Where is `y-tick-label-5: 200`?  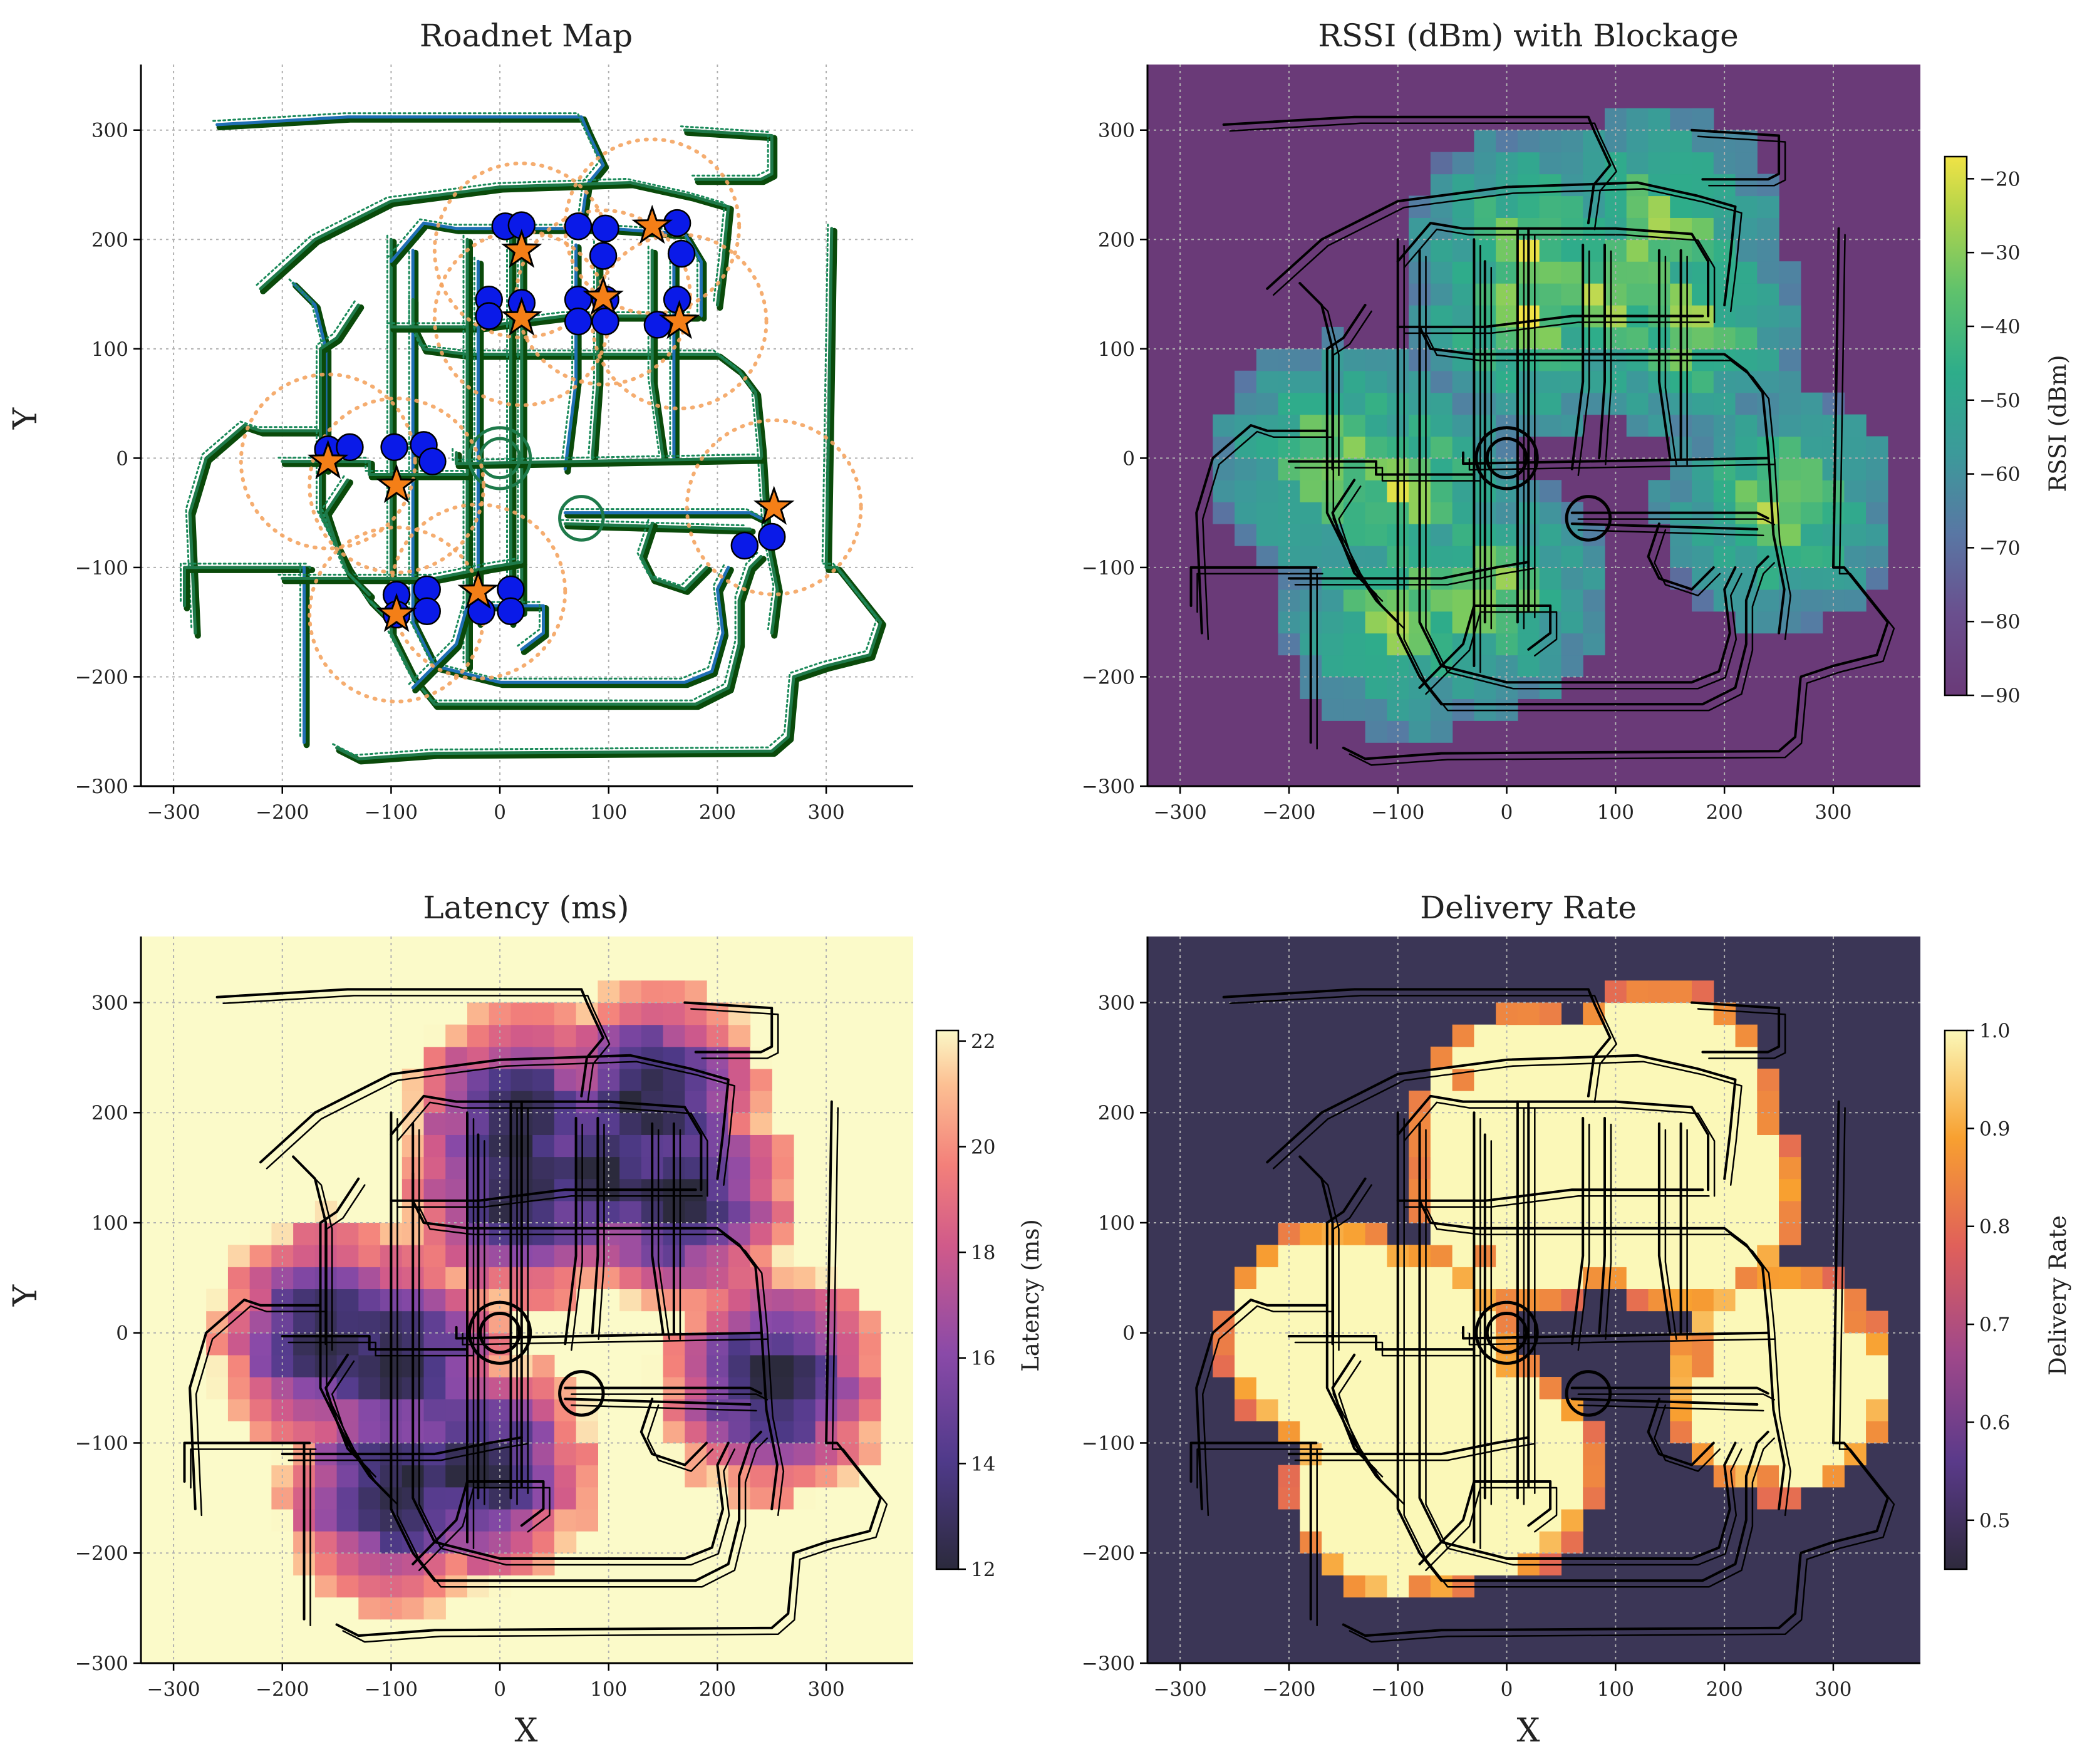 y-tick-label-5: 200 is located at coordinates (1116, 1113).